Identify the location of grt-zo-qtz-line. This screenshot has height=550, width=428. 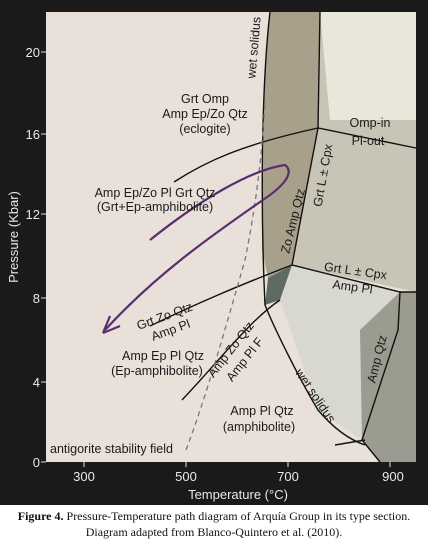
(282, 295).